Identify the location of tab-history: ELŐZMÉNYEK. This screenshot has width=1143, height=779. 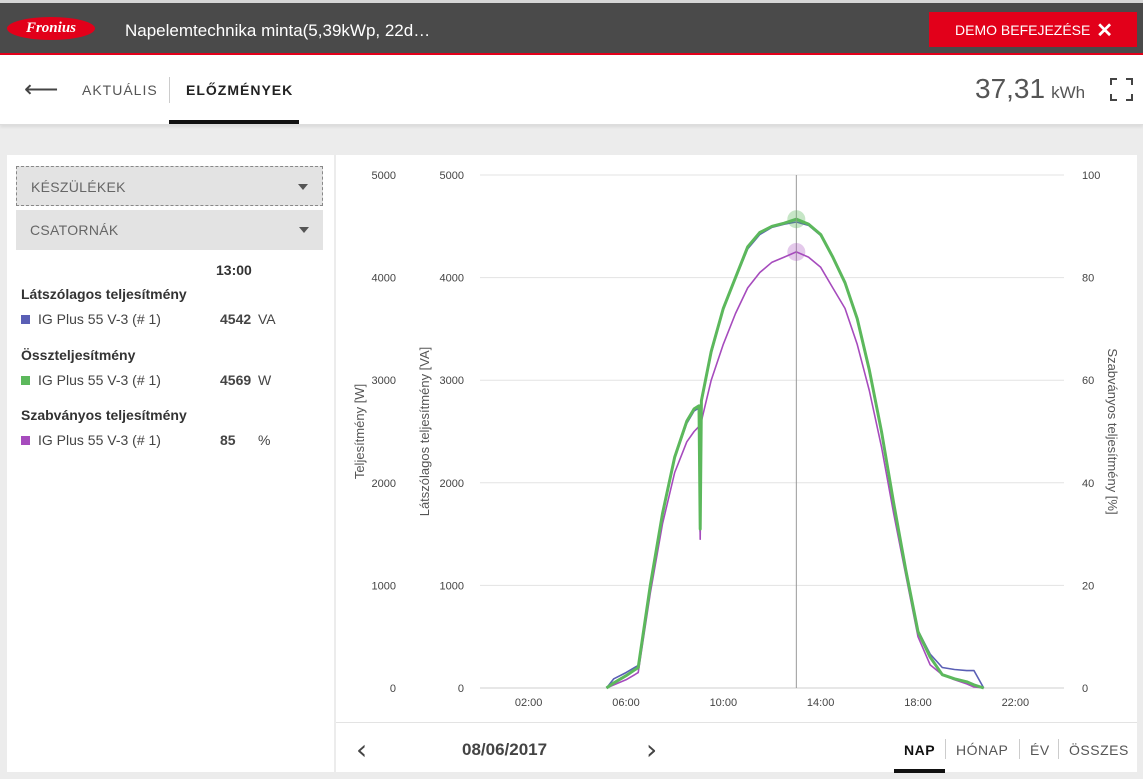
(240, 90).